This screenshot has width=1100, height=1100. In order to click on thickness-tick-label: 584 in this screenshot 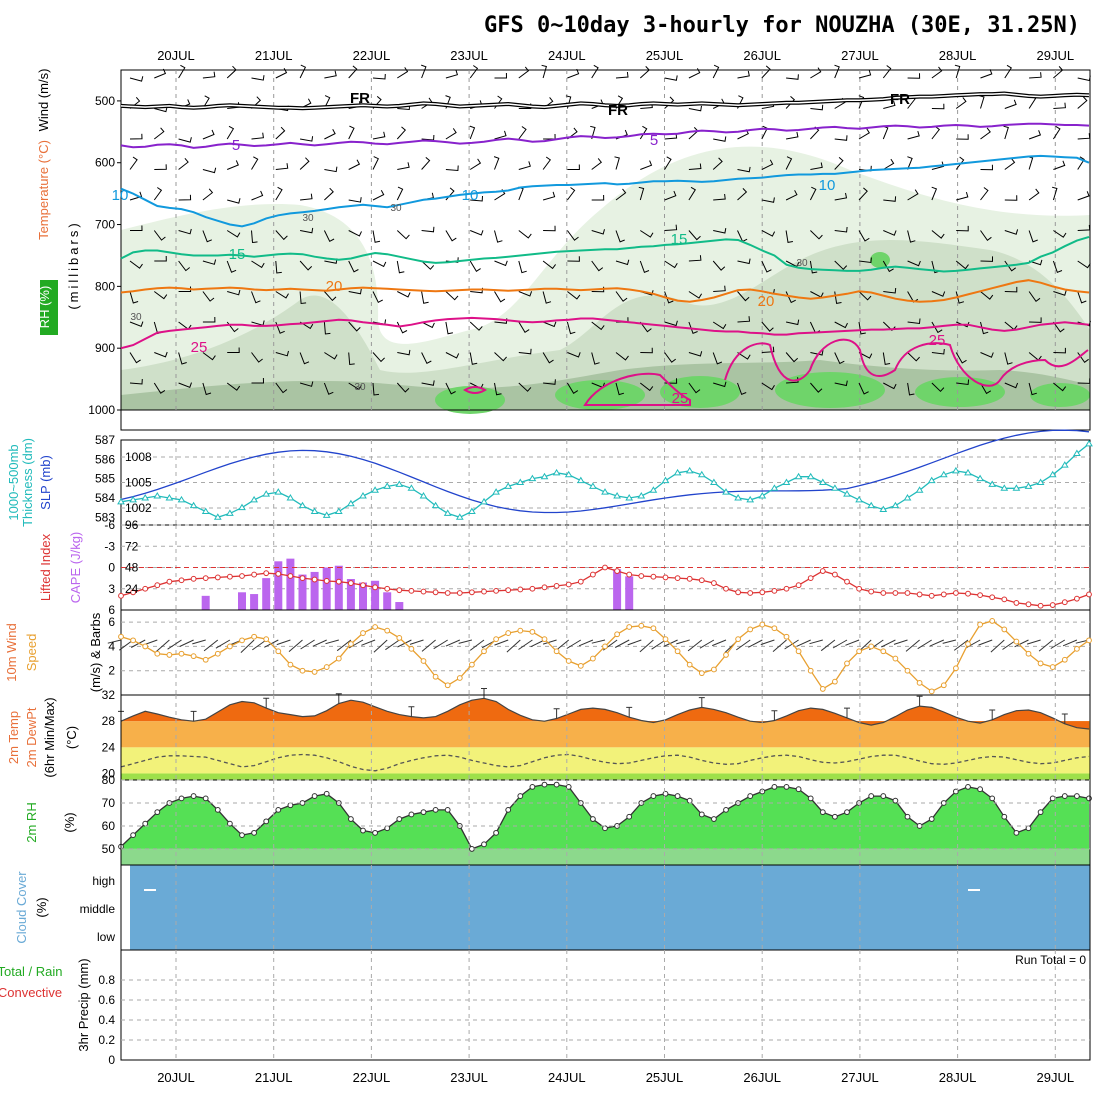, I will do `click(105, 498)`.